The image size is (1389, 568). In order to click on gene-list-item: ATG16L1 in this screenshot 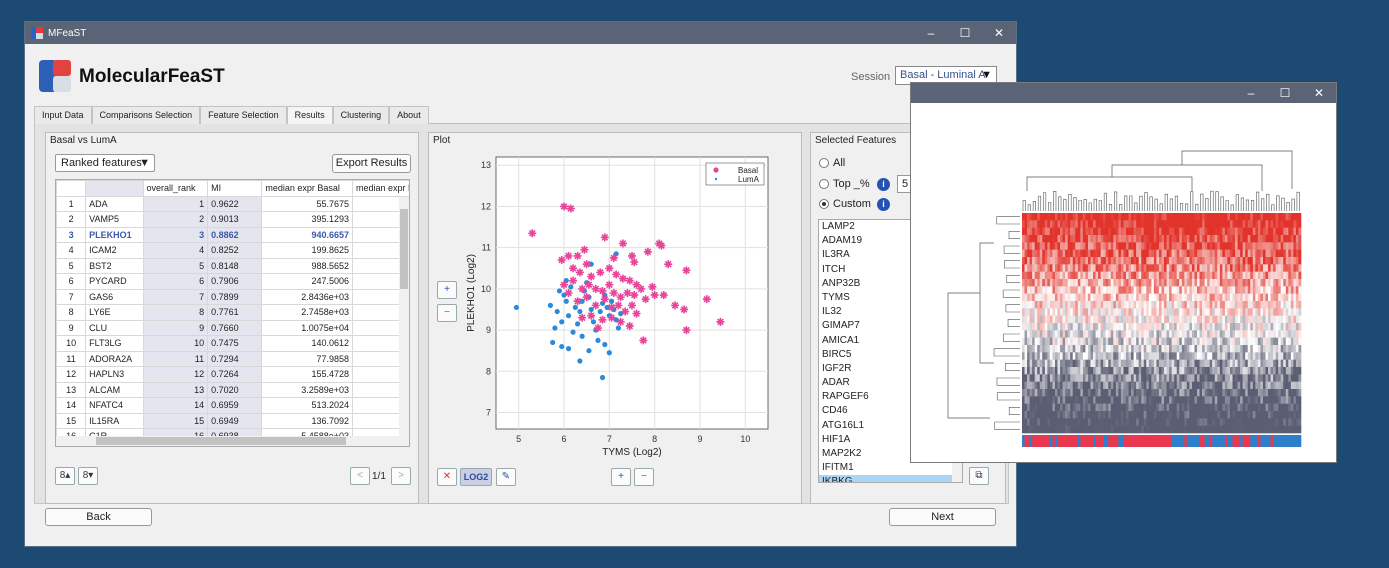, I will do `click(843, 425)`.